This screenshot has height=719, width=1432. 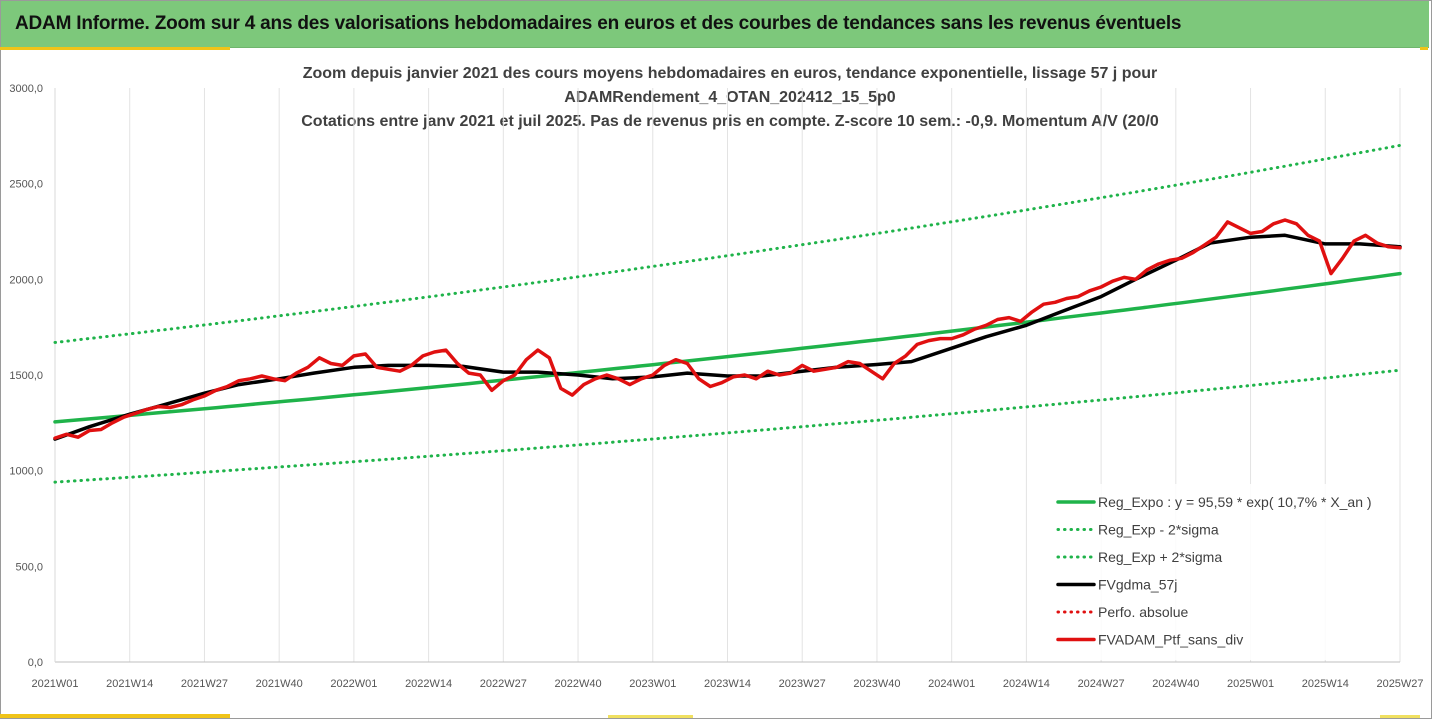 I want to click on x-tick-label: 2024W14, so click(x=1026, y=684).